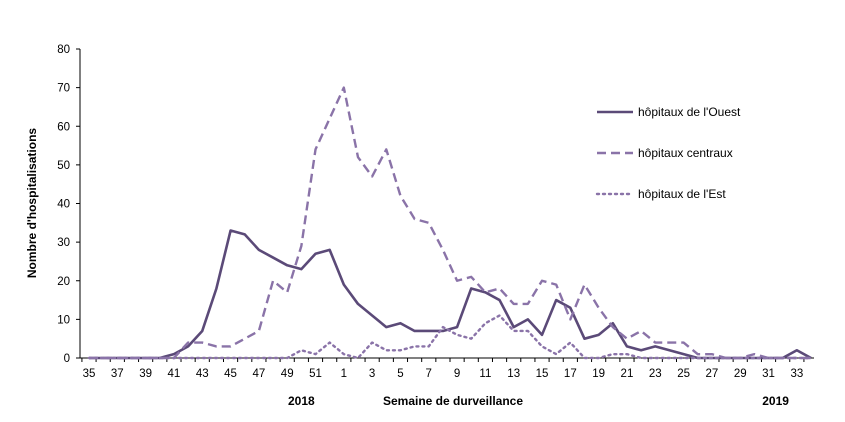  What do you see at coordinates (230, 374) in the screenshot?
I see `x-tick-label: 45` at bounding box center [230, 374].